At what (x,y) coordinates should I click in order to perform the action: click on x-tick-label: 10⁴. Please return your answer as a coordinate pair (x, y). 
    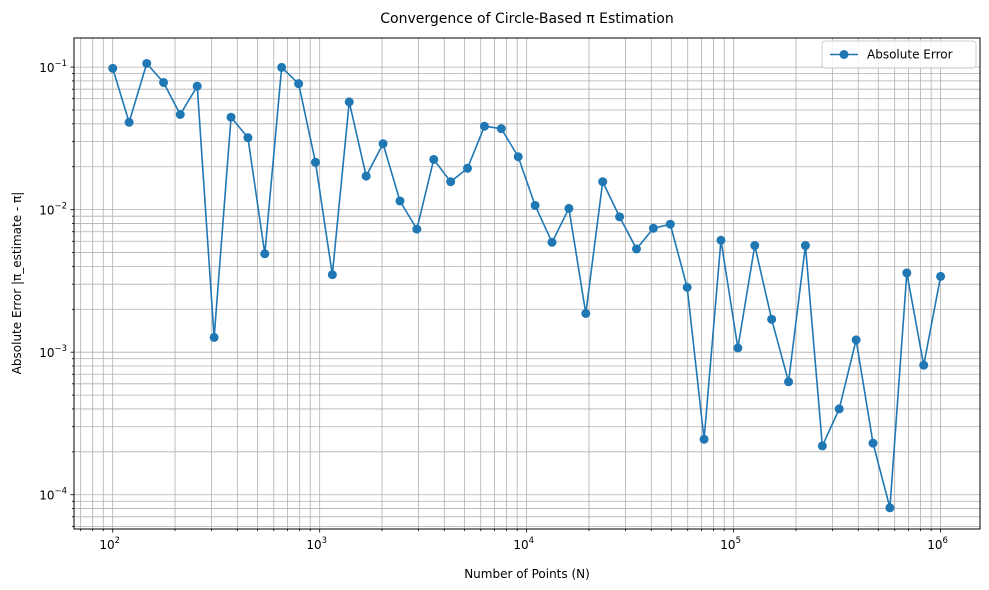
    Looking at the image, I should click on (523, 544).